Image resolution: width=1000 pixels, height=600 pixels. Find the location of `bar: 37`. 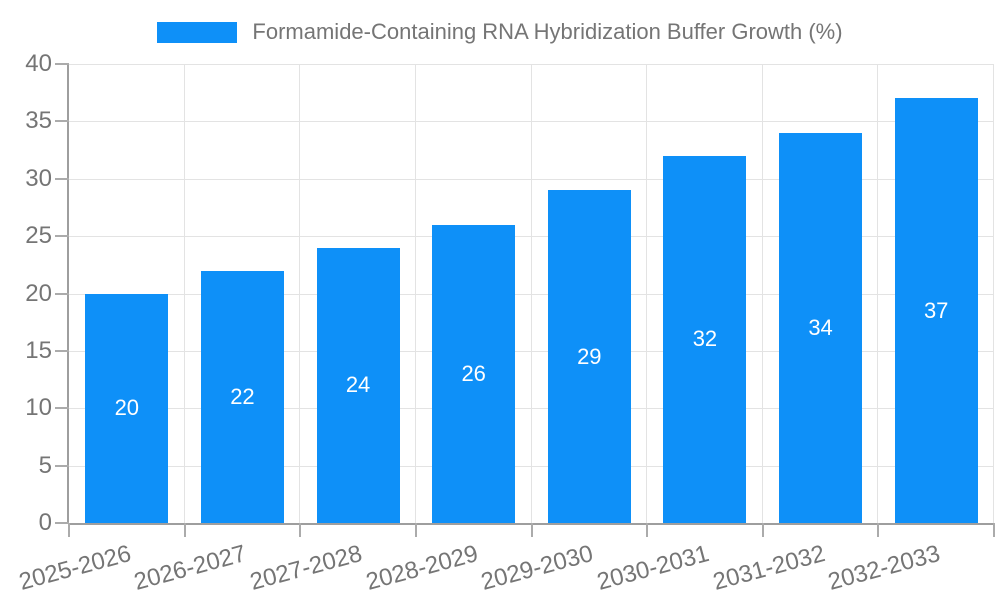

bar: 37 is located at coordinates (936, 310).